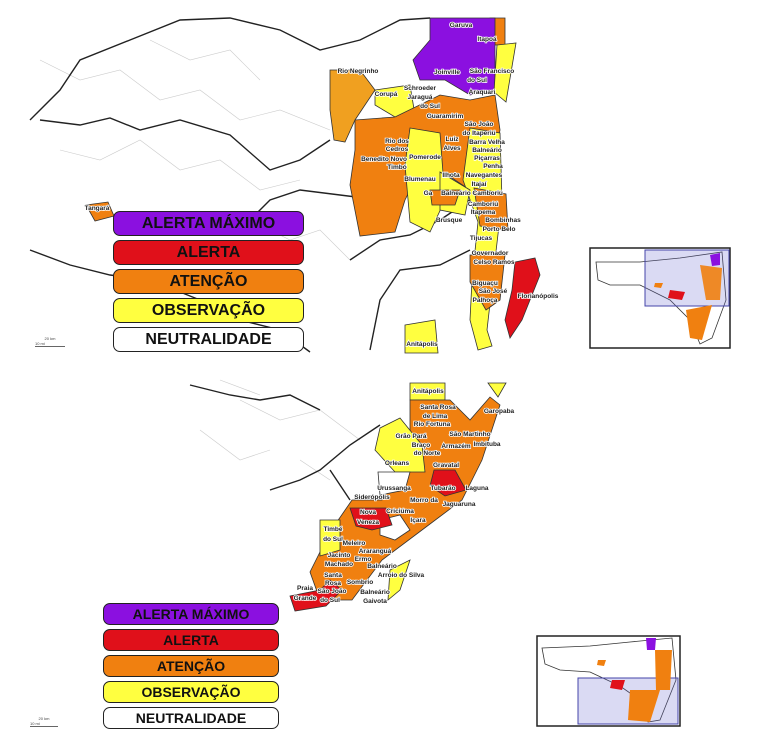  I want to click on municipality-label: Imbituba, so click(486, 444).